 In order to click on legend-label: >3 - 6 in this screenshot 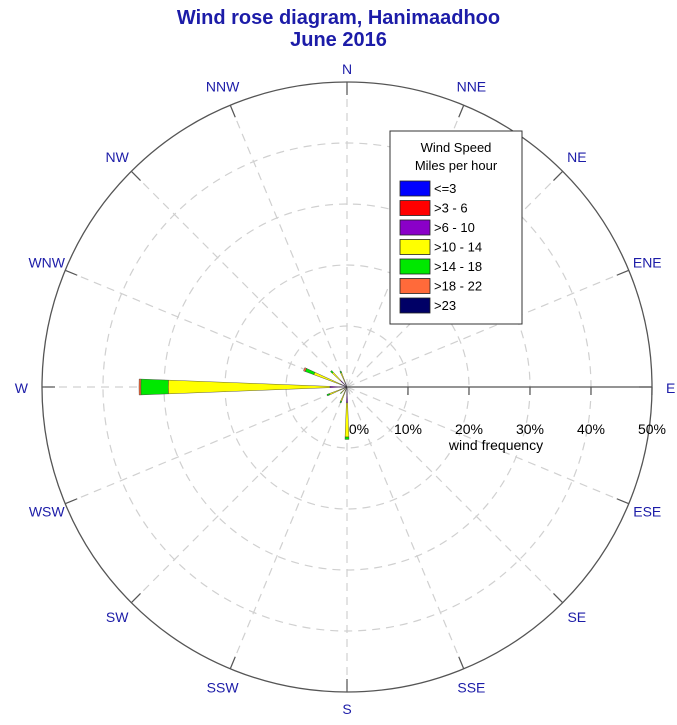, I will do `click(451, 208)`.